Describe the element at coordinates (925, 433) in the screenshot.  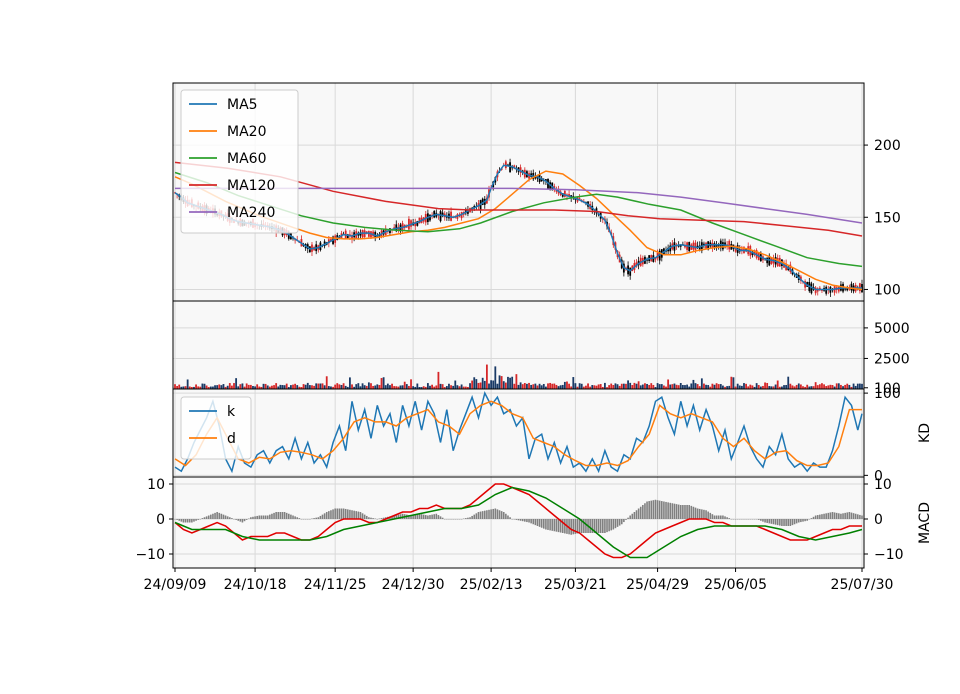
I see `kd-axis-label: KD` at that location.